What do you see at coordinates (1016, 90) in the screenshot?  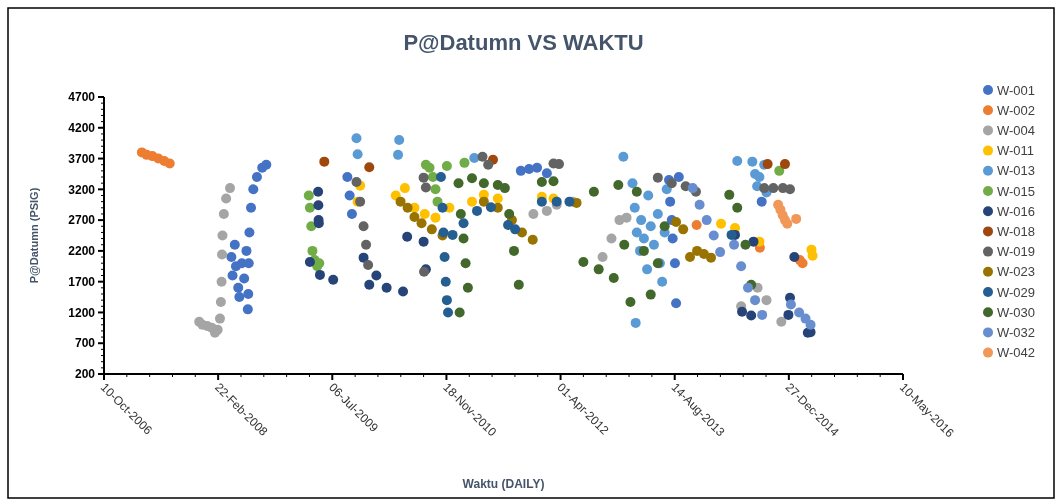 I see `legend-label: W-001` at bounding box center [1016, 90].